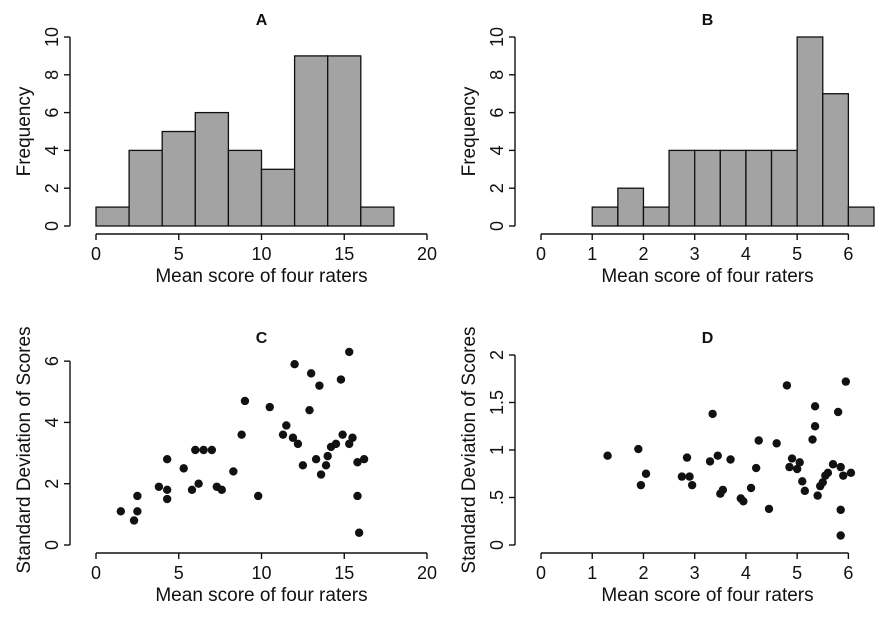 The image size is (881, 618). What do you see at coordinates (24, 449) in the screenshot?
I see `panel-c-y-axis-title: Standard Deviation of Scores` at bounding box center [24, 449].